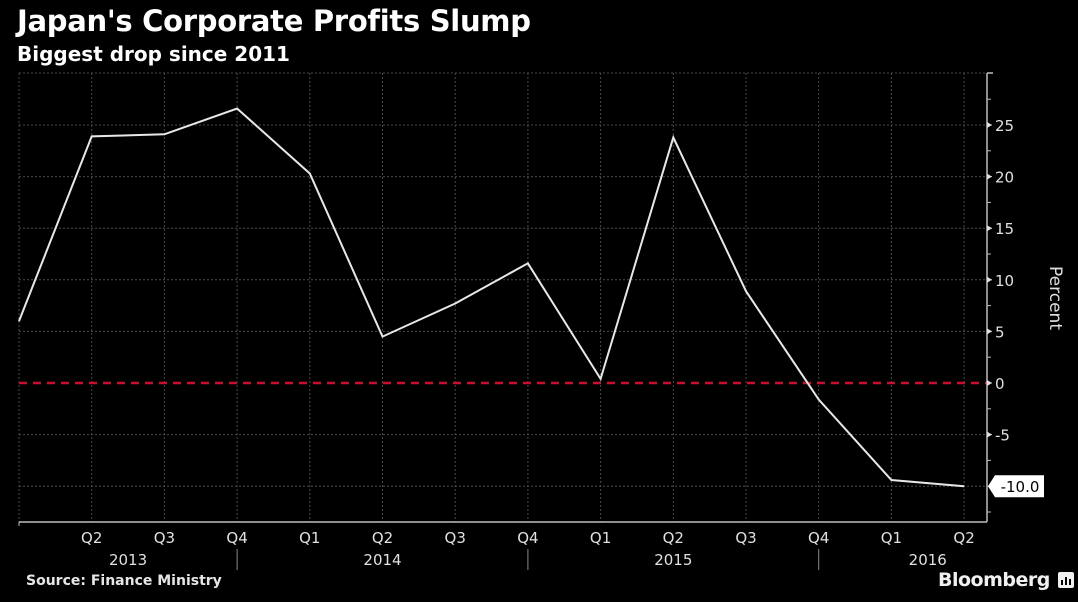  I want to click on y-tick-label: 25, so click(1004, 126).